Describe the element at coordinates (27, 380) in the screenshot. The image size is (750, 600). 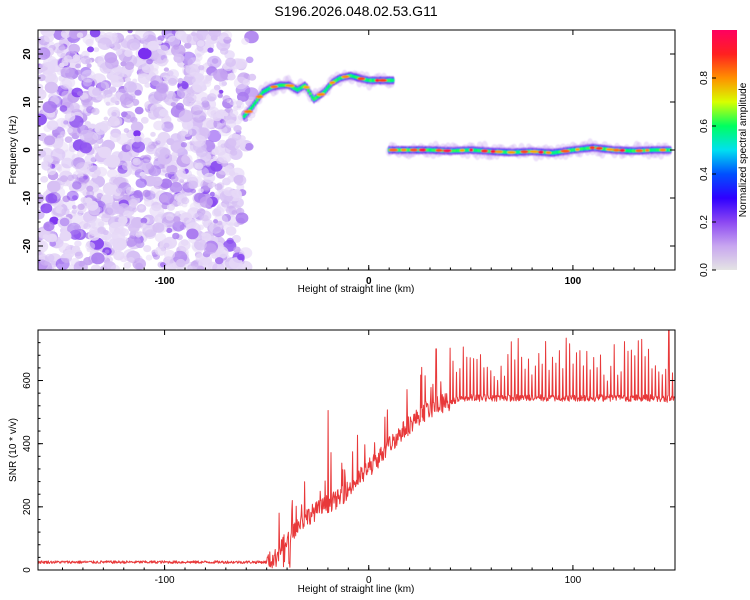
I see `y-tick-label: 600` at that location.